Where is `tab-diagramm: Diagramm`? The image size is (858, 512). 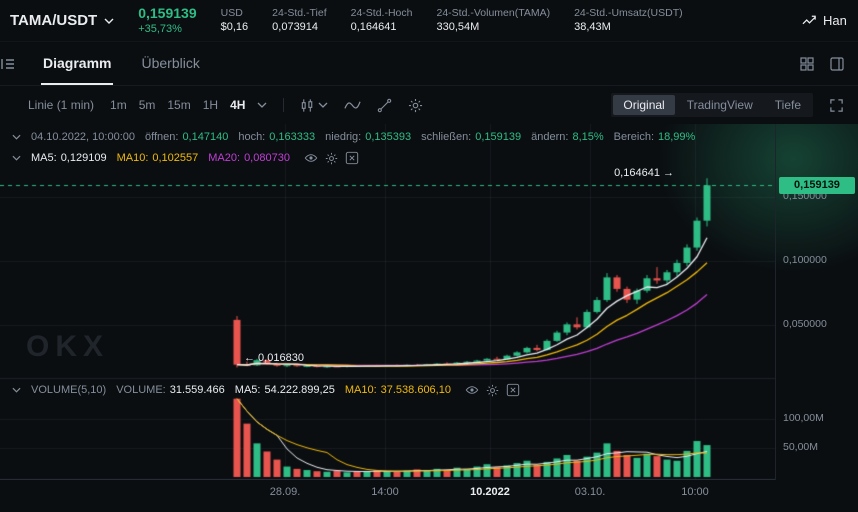 tab-diagramm: Diagramm is located at coordinates (77, 63).